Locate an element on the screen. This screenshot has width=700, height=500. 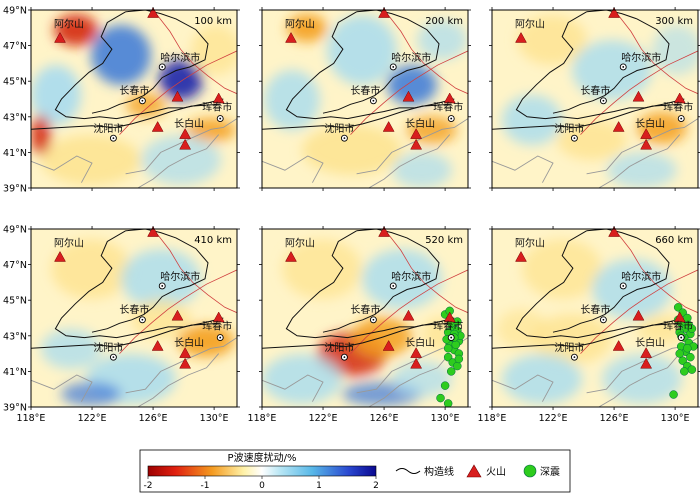
lat-tick-label: 49°N is located at coordinates (15, 11).